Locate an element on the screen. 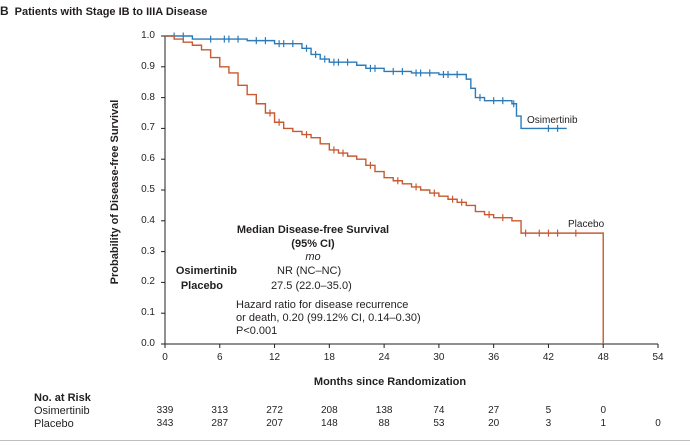  km-curve-osimertinib is located at coordinates (366, 82).